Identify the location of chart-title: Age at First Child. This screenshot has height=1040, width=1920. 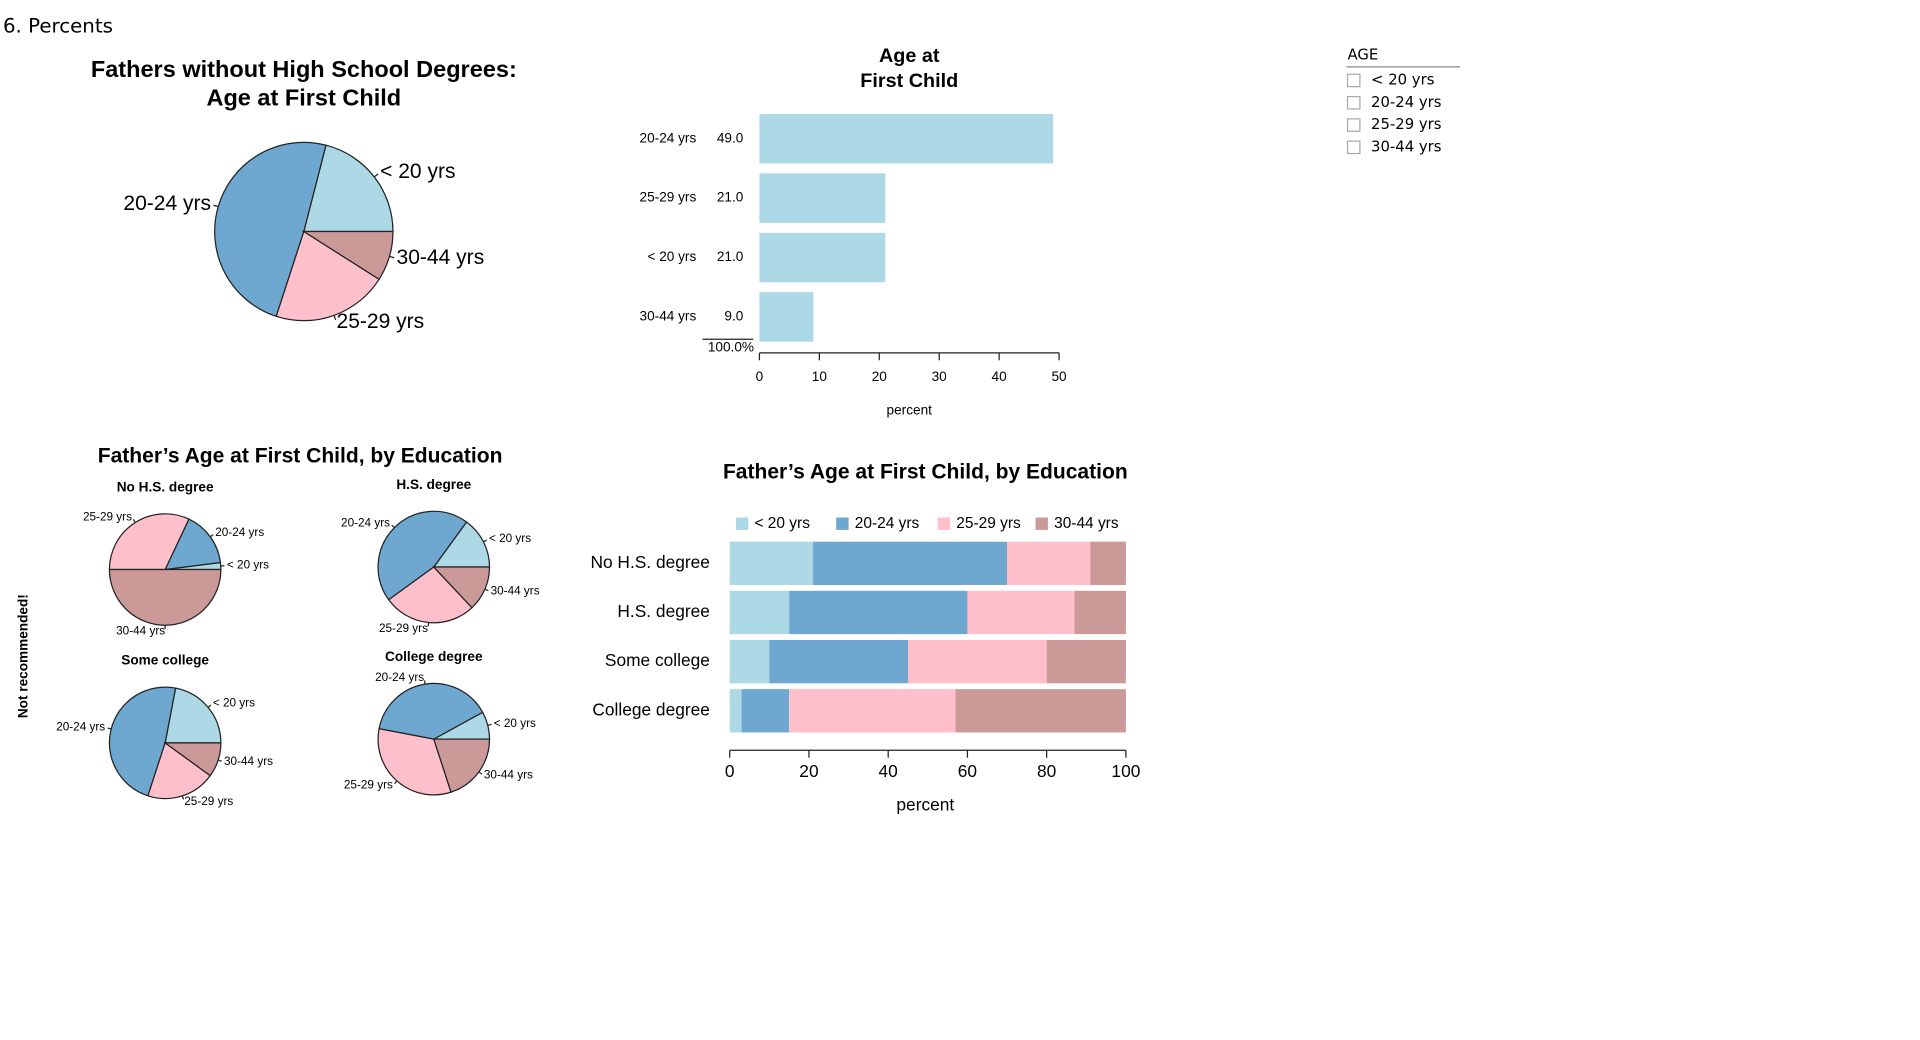
(303, 97).